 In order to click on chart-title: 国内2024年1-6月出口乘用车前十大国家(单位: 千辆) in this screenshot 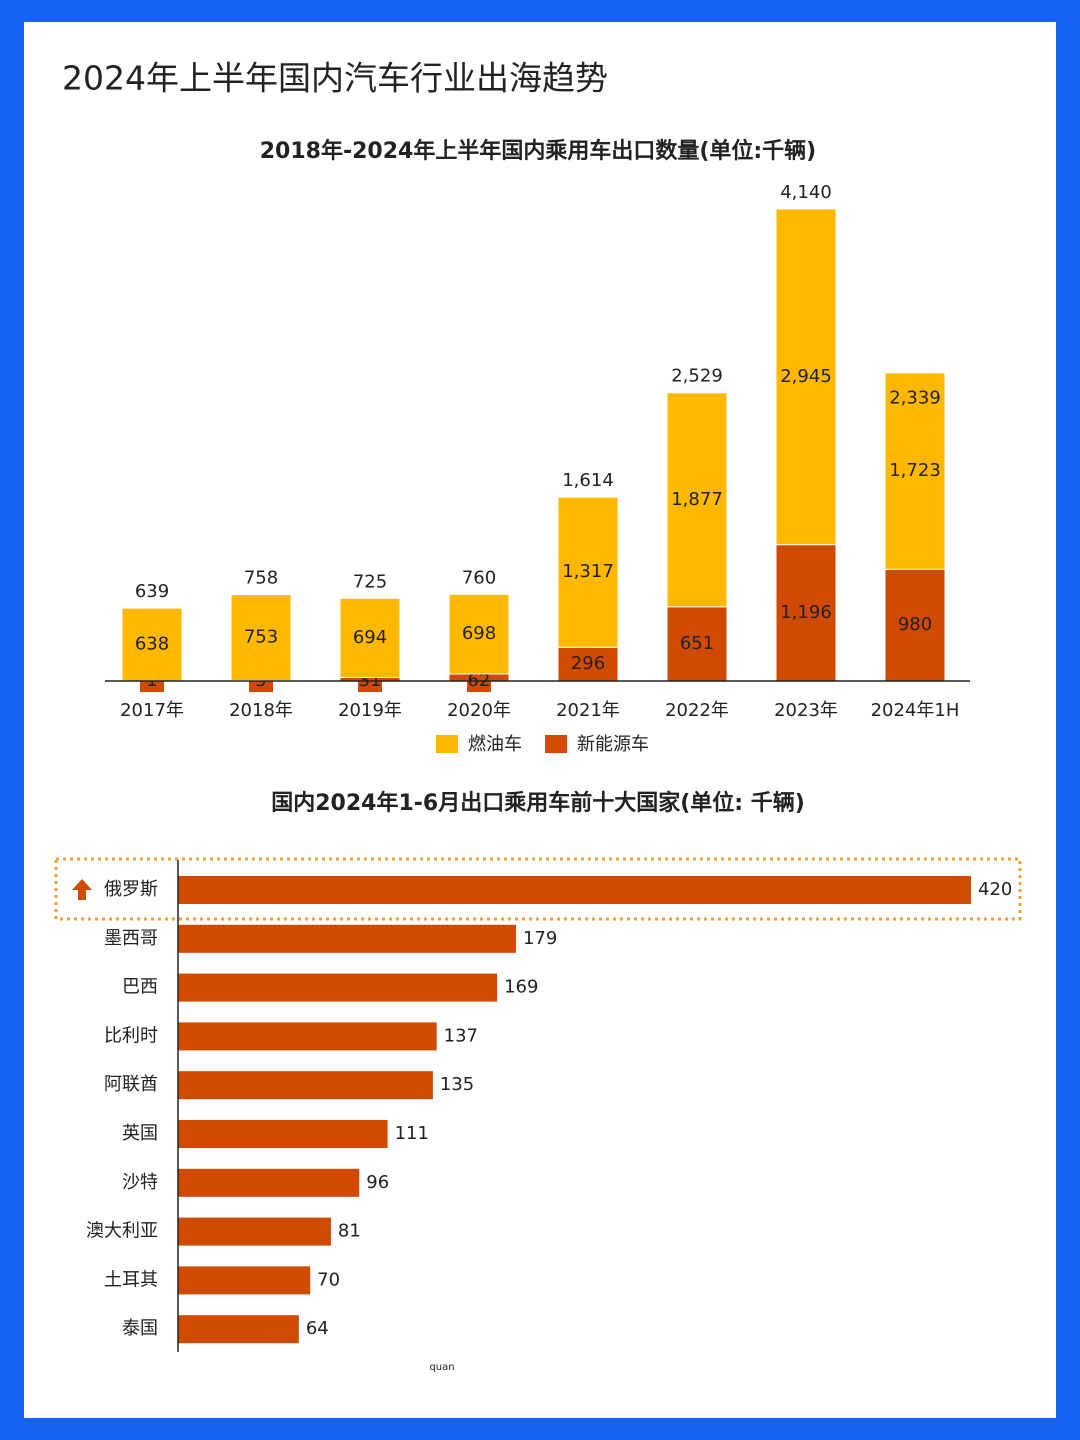, I will do `click(538, 803)`.